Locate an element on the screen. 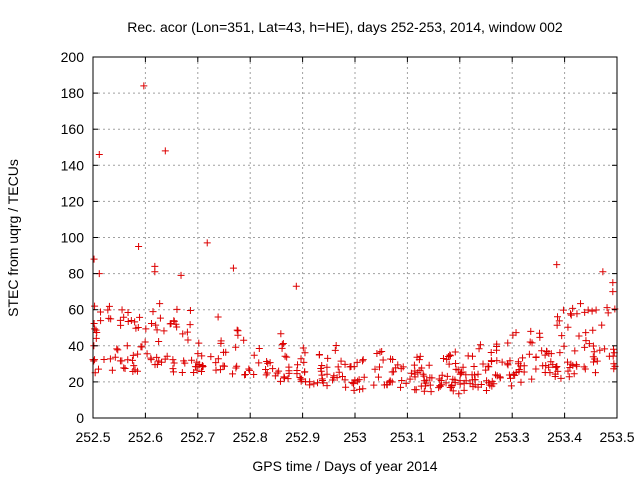 The image size is (640, 480). y-tick-label: 80 is located at coordinates (76, 274).